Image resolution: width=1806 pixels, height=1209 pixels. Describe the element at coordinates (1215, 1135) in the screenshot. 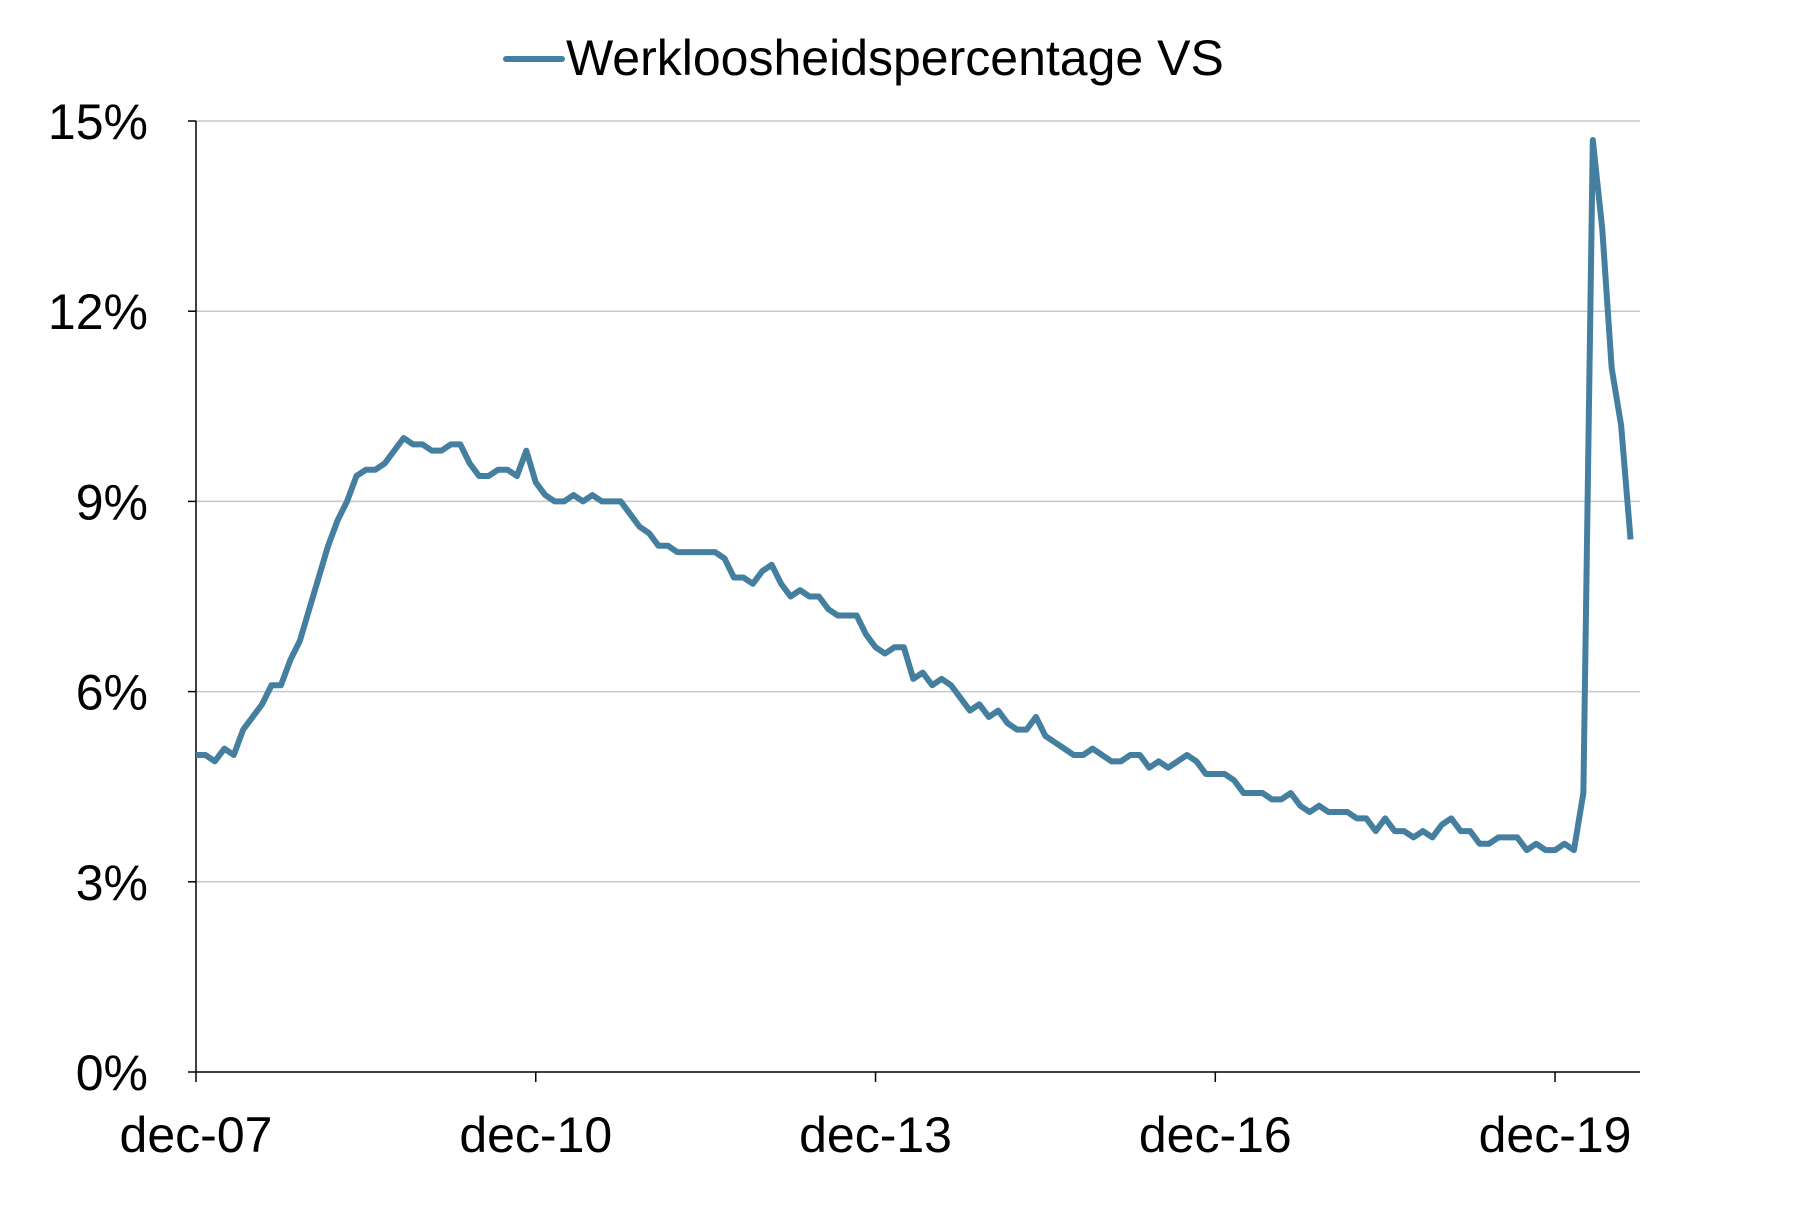

I see `x-tick-label: dec-16` at that location.